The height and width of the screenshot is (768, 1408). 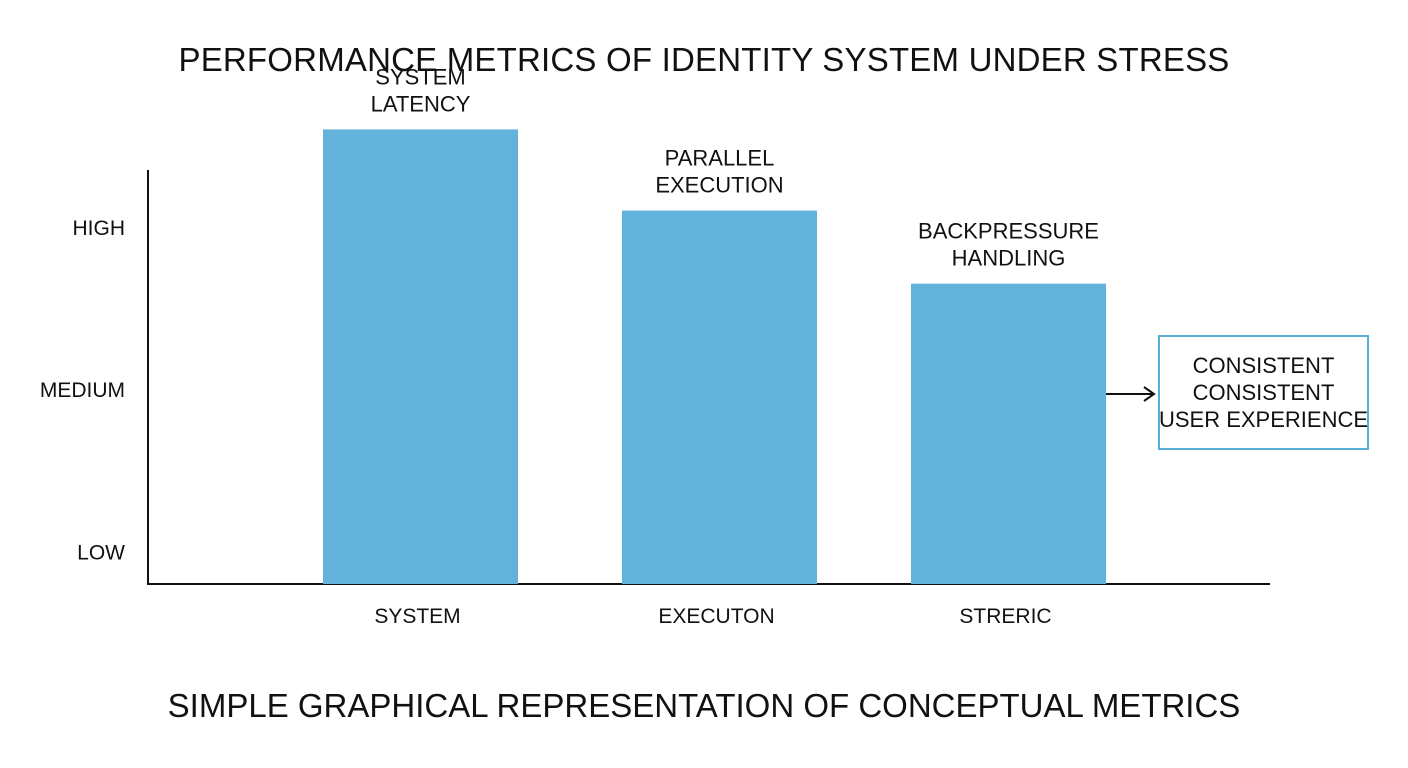 I want to click on x-tick-labels: SYSTEM EXECUTON STRERIC, so click(x=712, y=616).